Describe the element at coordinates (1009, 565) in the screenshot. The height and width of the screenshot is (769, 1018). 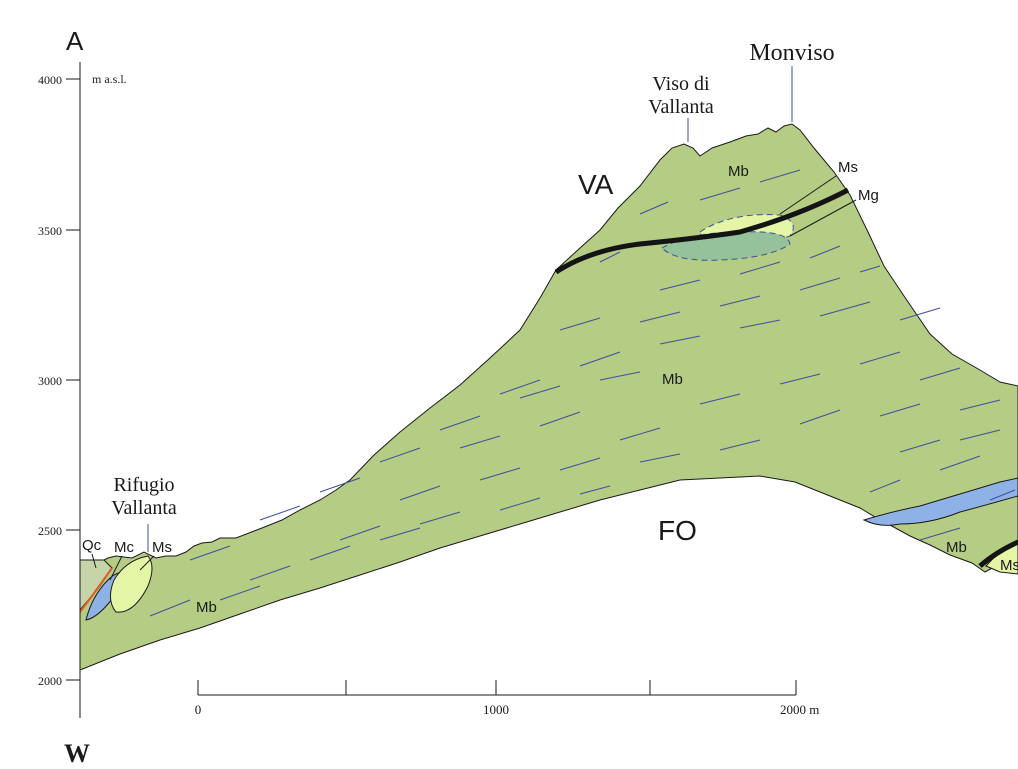
I see `unit-label-ms-right: Ms` at that location.